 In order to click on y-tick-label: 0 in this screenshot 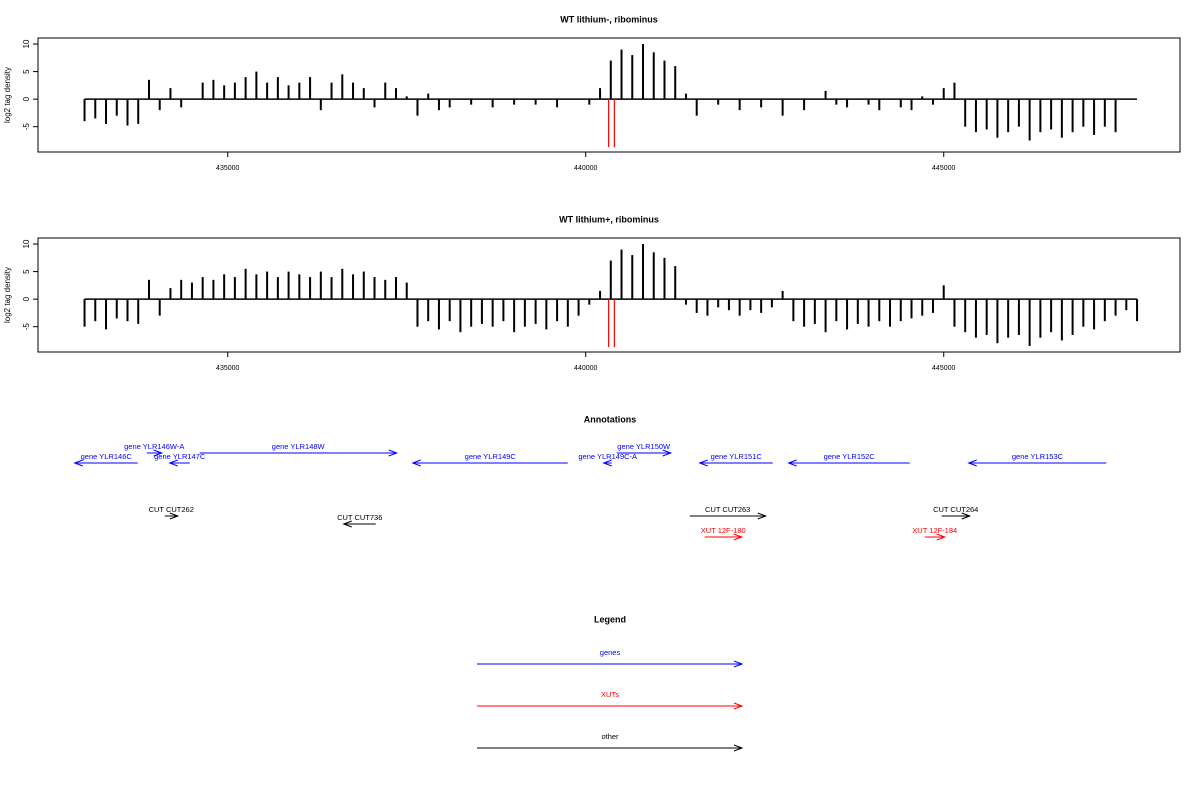, I will do `click(26, 98)`.